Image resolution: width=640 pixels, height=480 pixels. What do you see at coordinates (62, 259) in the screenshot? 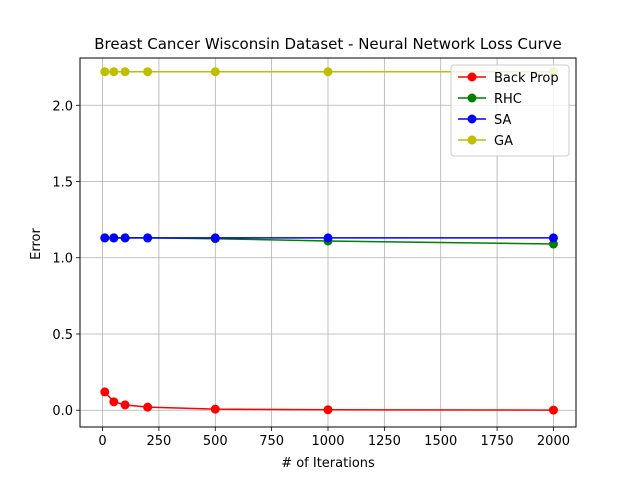
I see `y-tick-label: 1.0` at bounding box center [62, 259].